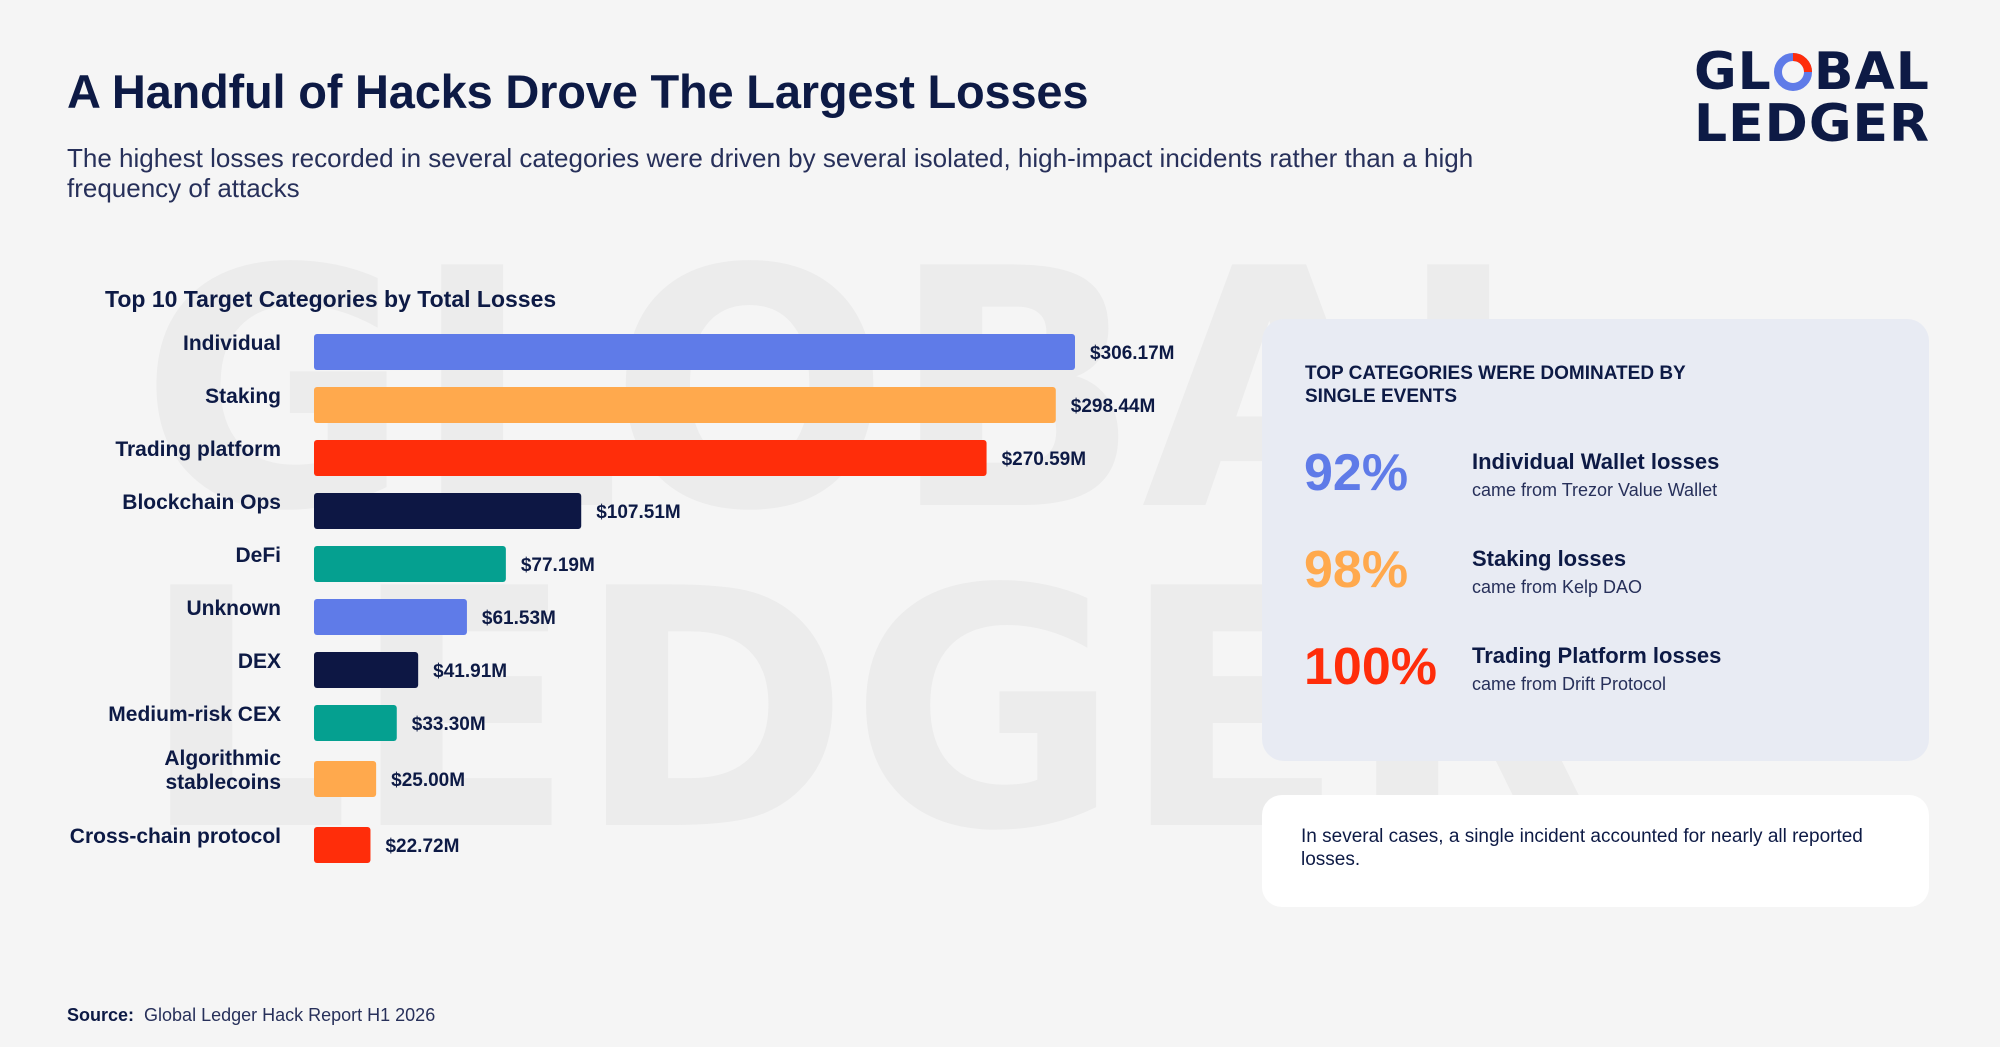  Describe the element at coordinates (694, 352) in the screenshot. I see `bar-individual` at that location.